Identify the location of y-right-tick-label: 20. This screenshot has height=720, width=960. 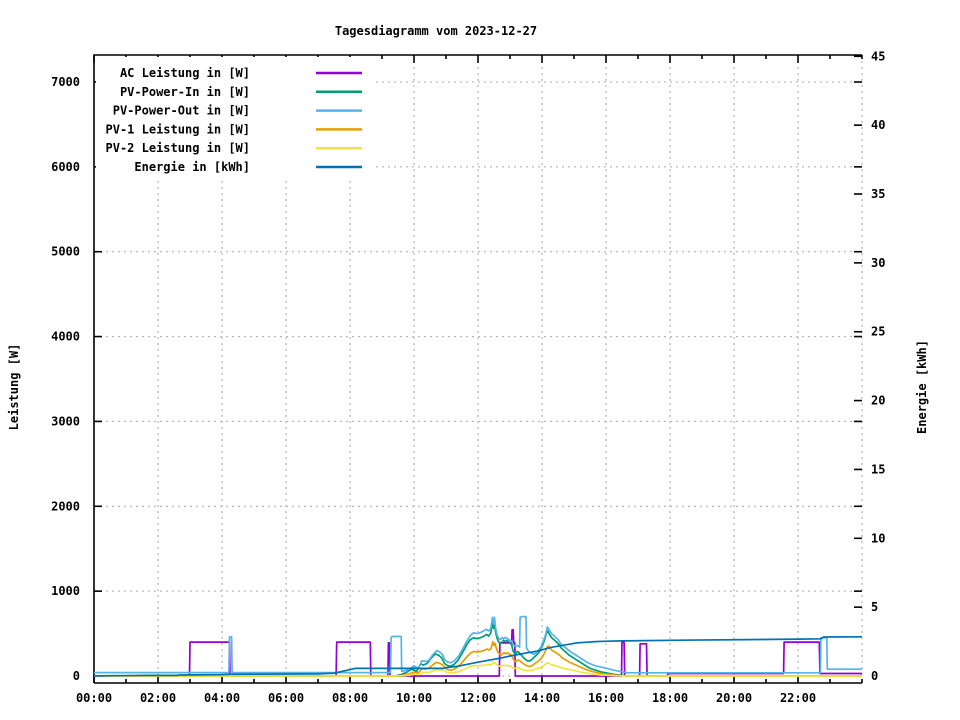
(878, 401).